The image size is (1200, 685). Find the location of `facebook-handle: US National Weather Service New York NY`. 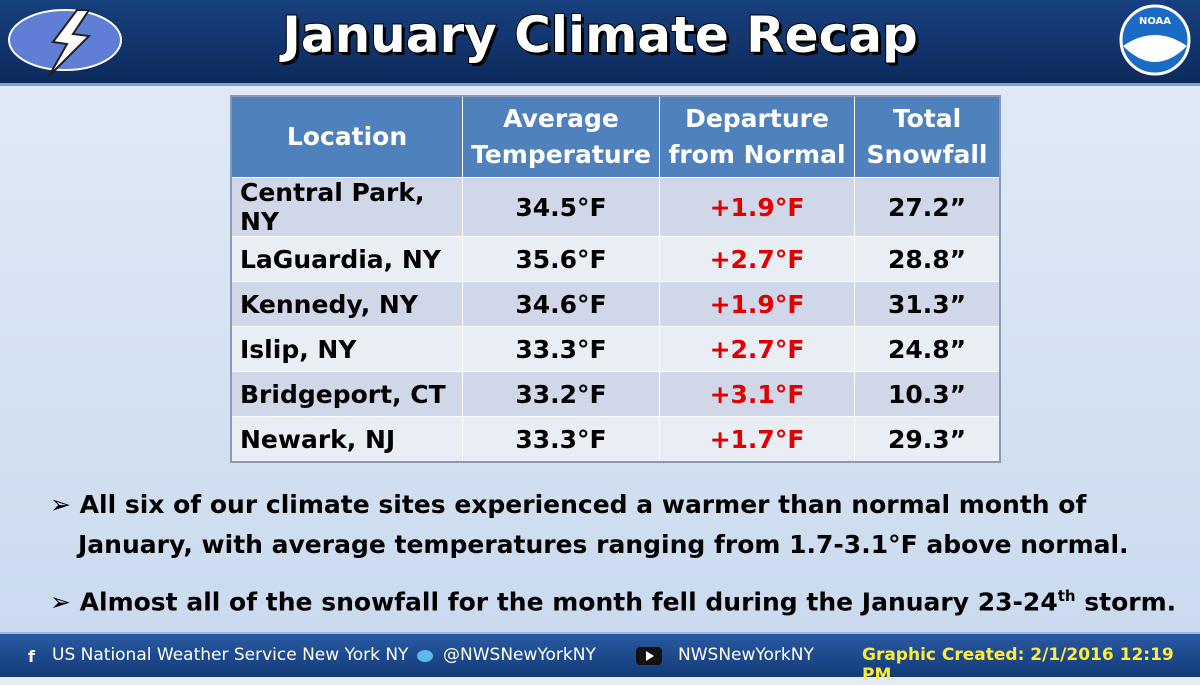

facebook-handle: US National Weather Service New York NY is located at coordinates (230, 655).